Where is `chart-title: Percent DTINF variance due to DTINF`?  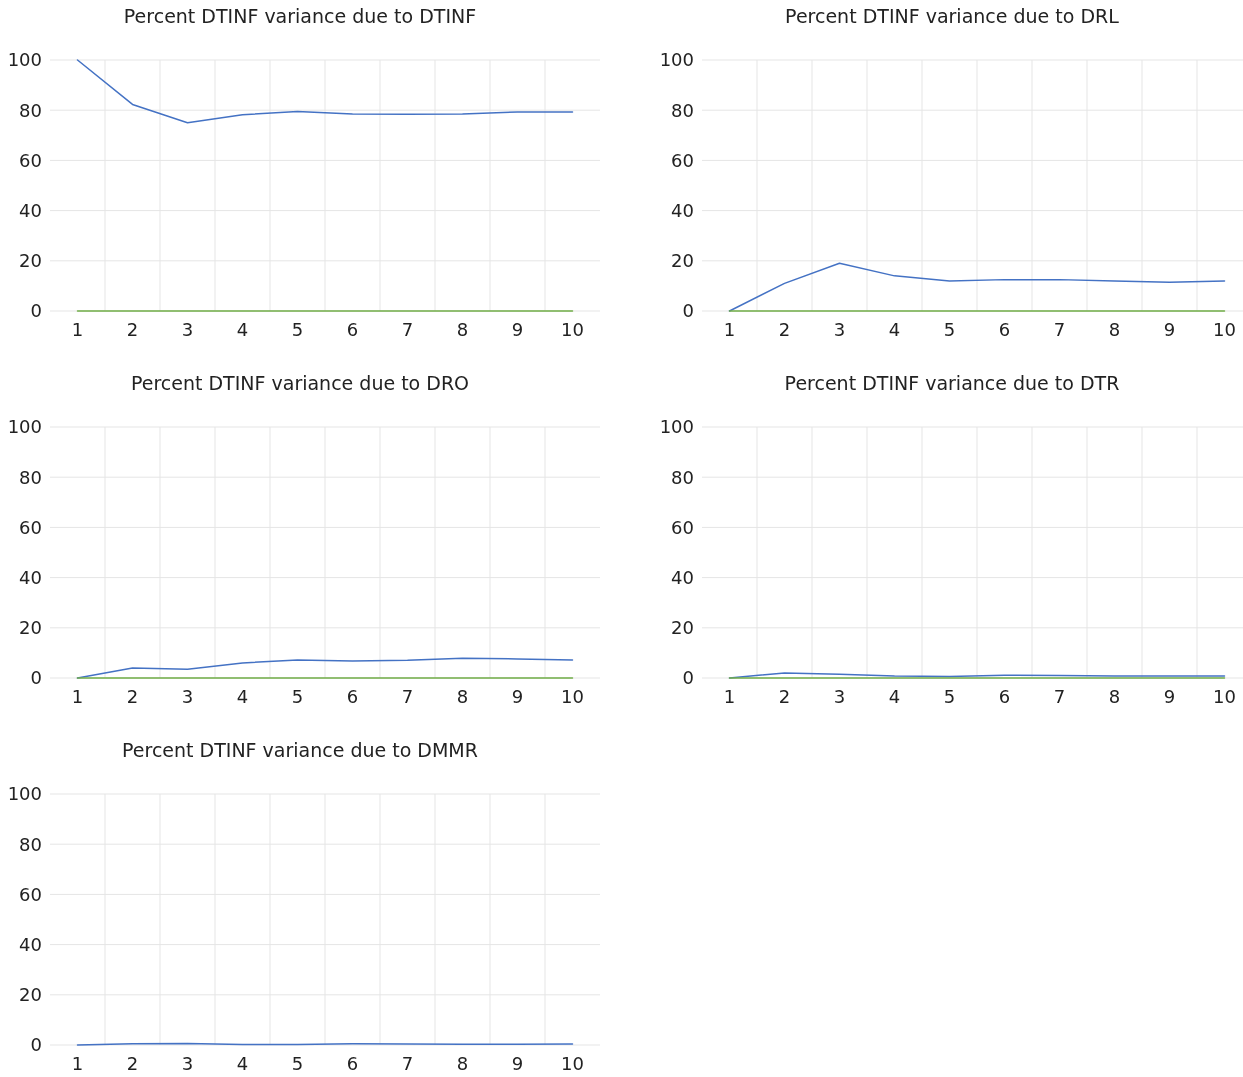
chart-title: Percent DTINF variance due to DTINF is located at coordinates (300, 16).